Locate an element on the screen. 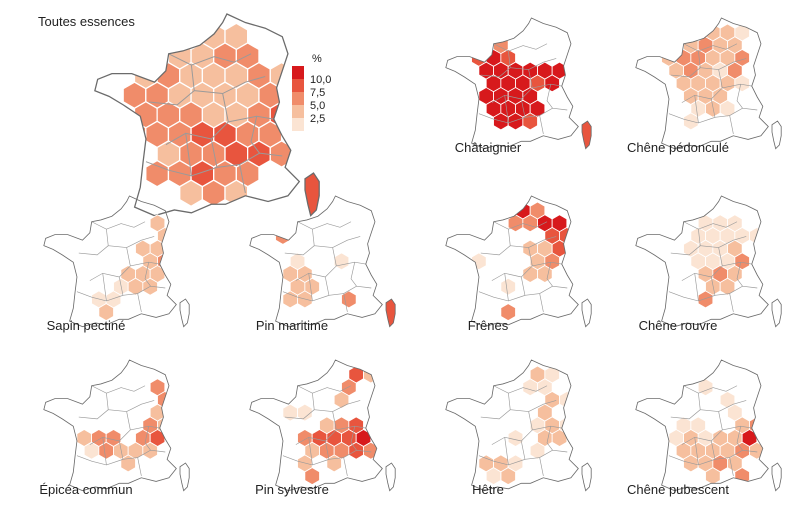 The image size is (800, 508). map-label: Chêne pubescent is located at coordinates (678, 489).